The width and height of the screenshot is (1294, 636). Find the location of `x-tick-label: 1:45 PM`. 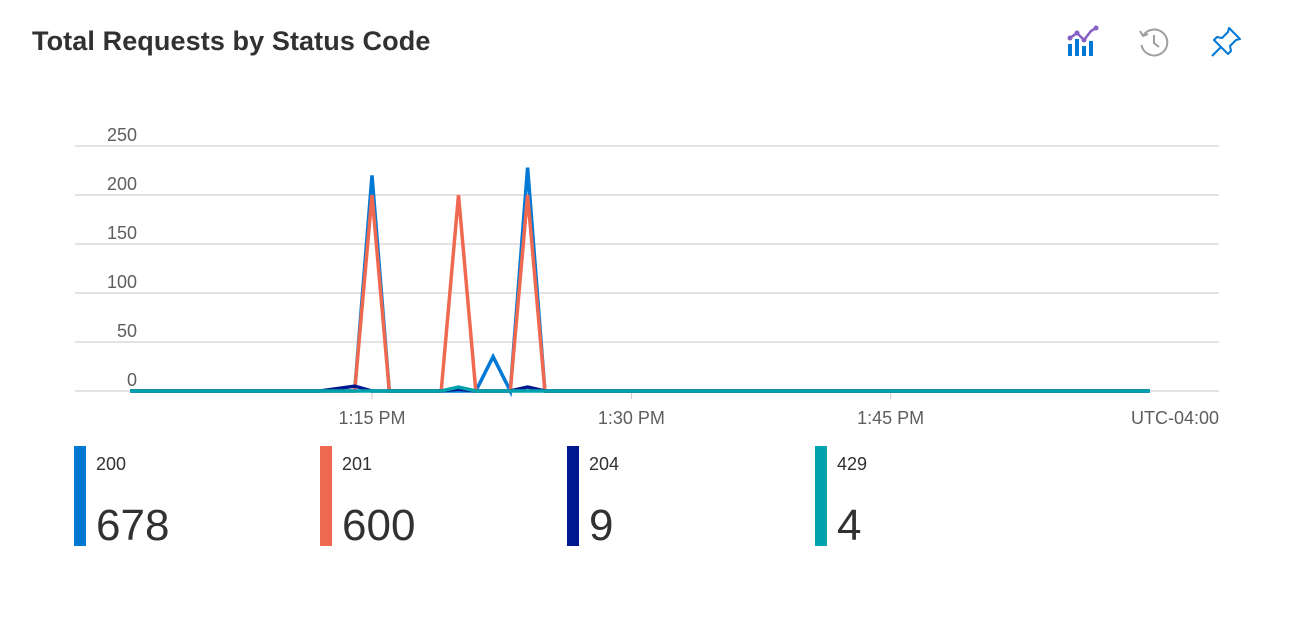

x-tick-label: 1:45 PM is located at coordinates (890, 418).